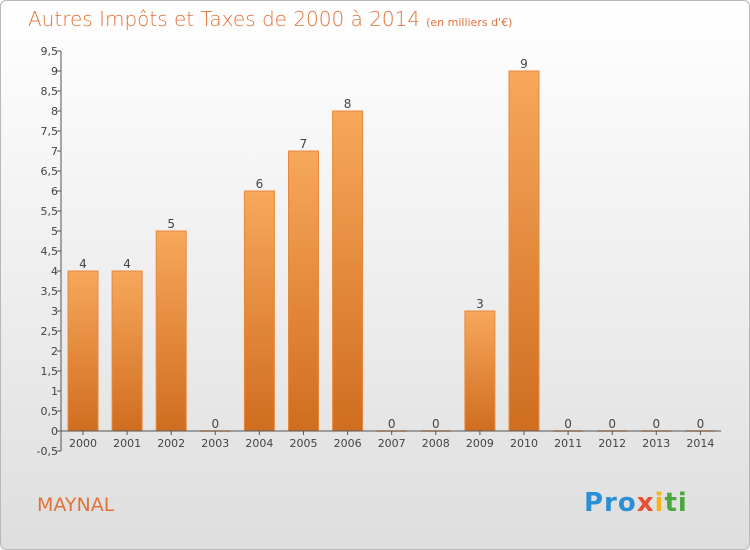  Describe the element at coordinates (83, 443) in the screenshot. I see `x-tick-label: 2000` at that location.